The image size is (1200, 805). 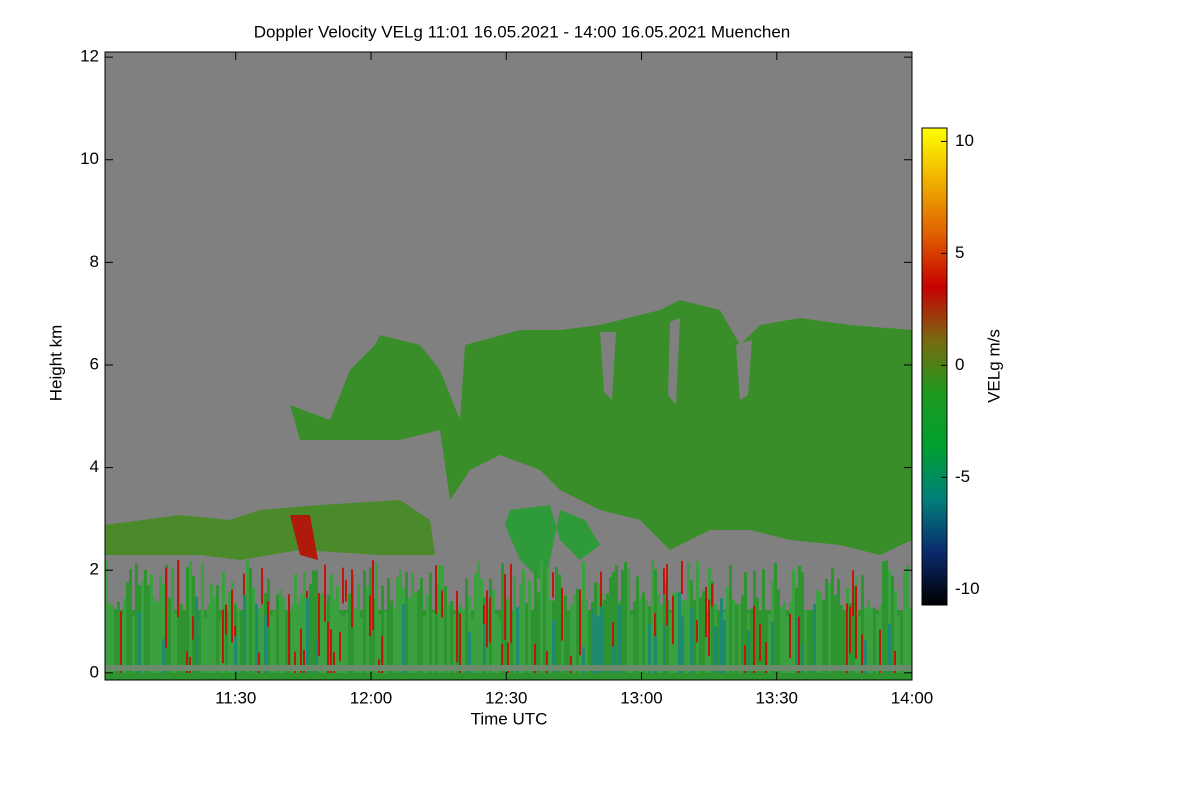 I want to click on colorbar-tick-label: 5, so click(x=959, y=252).